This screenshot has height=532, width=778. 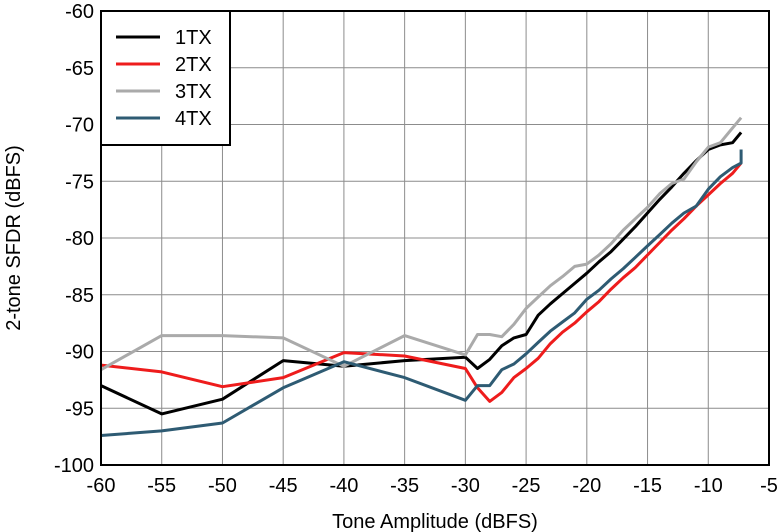 I want to click on x-tick-label: -25, so click(x=526, y=486).